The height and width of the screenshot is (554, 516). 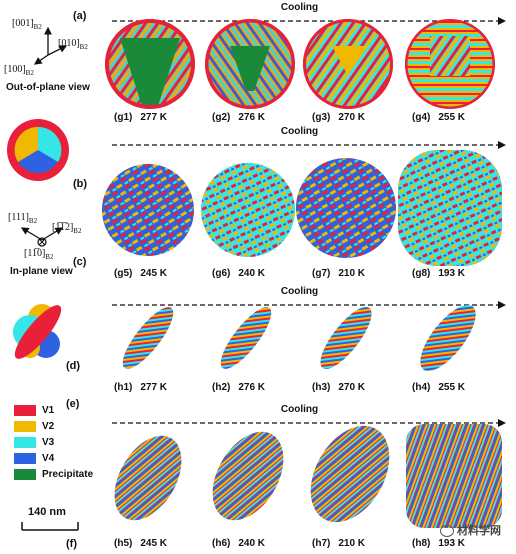 I want to click on sphere-g4, so click(x=450, y=64).